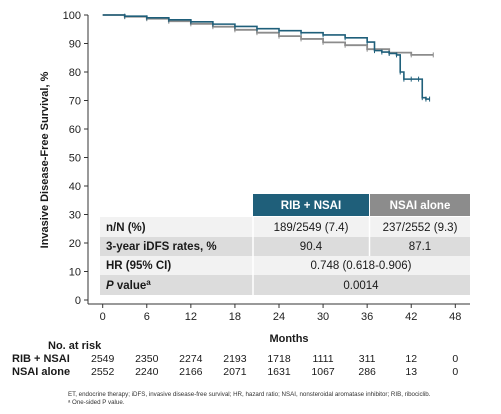  Describe the element at coordinates (361, 286) in the screenshot. I see `table-cell-merged: 0.0014` at that location.